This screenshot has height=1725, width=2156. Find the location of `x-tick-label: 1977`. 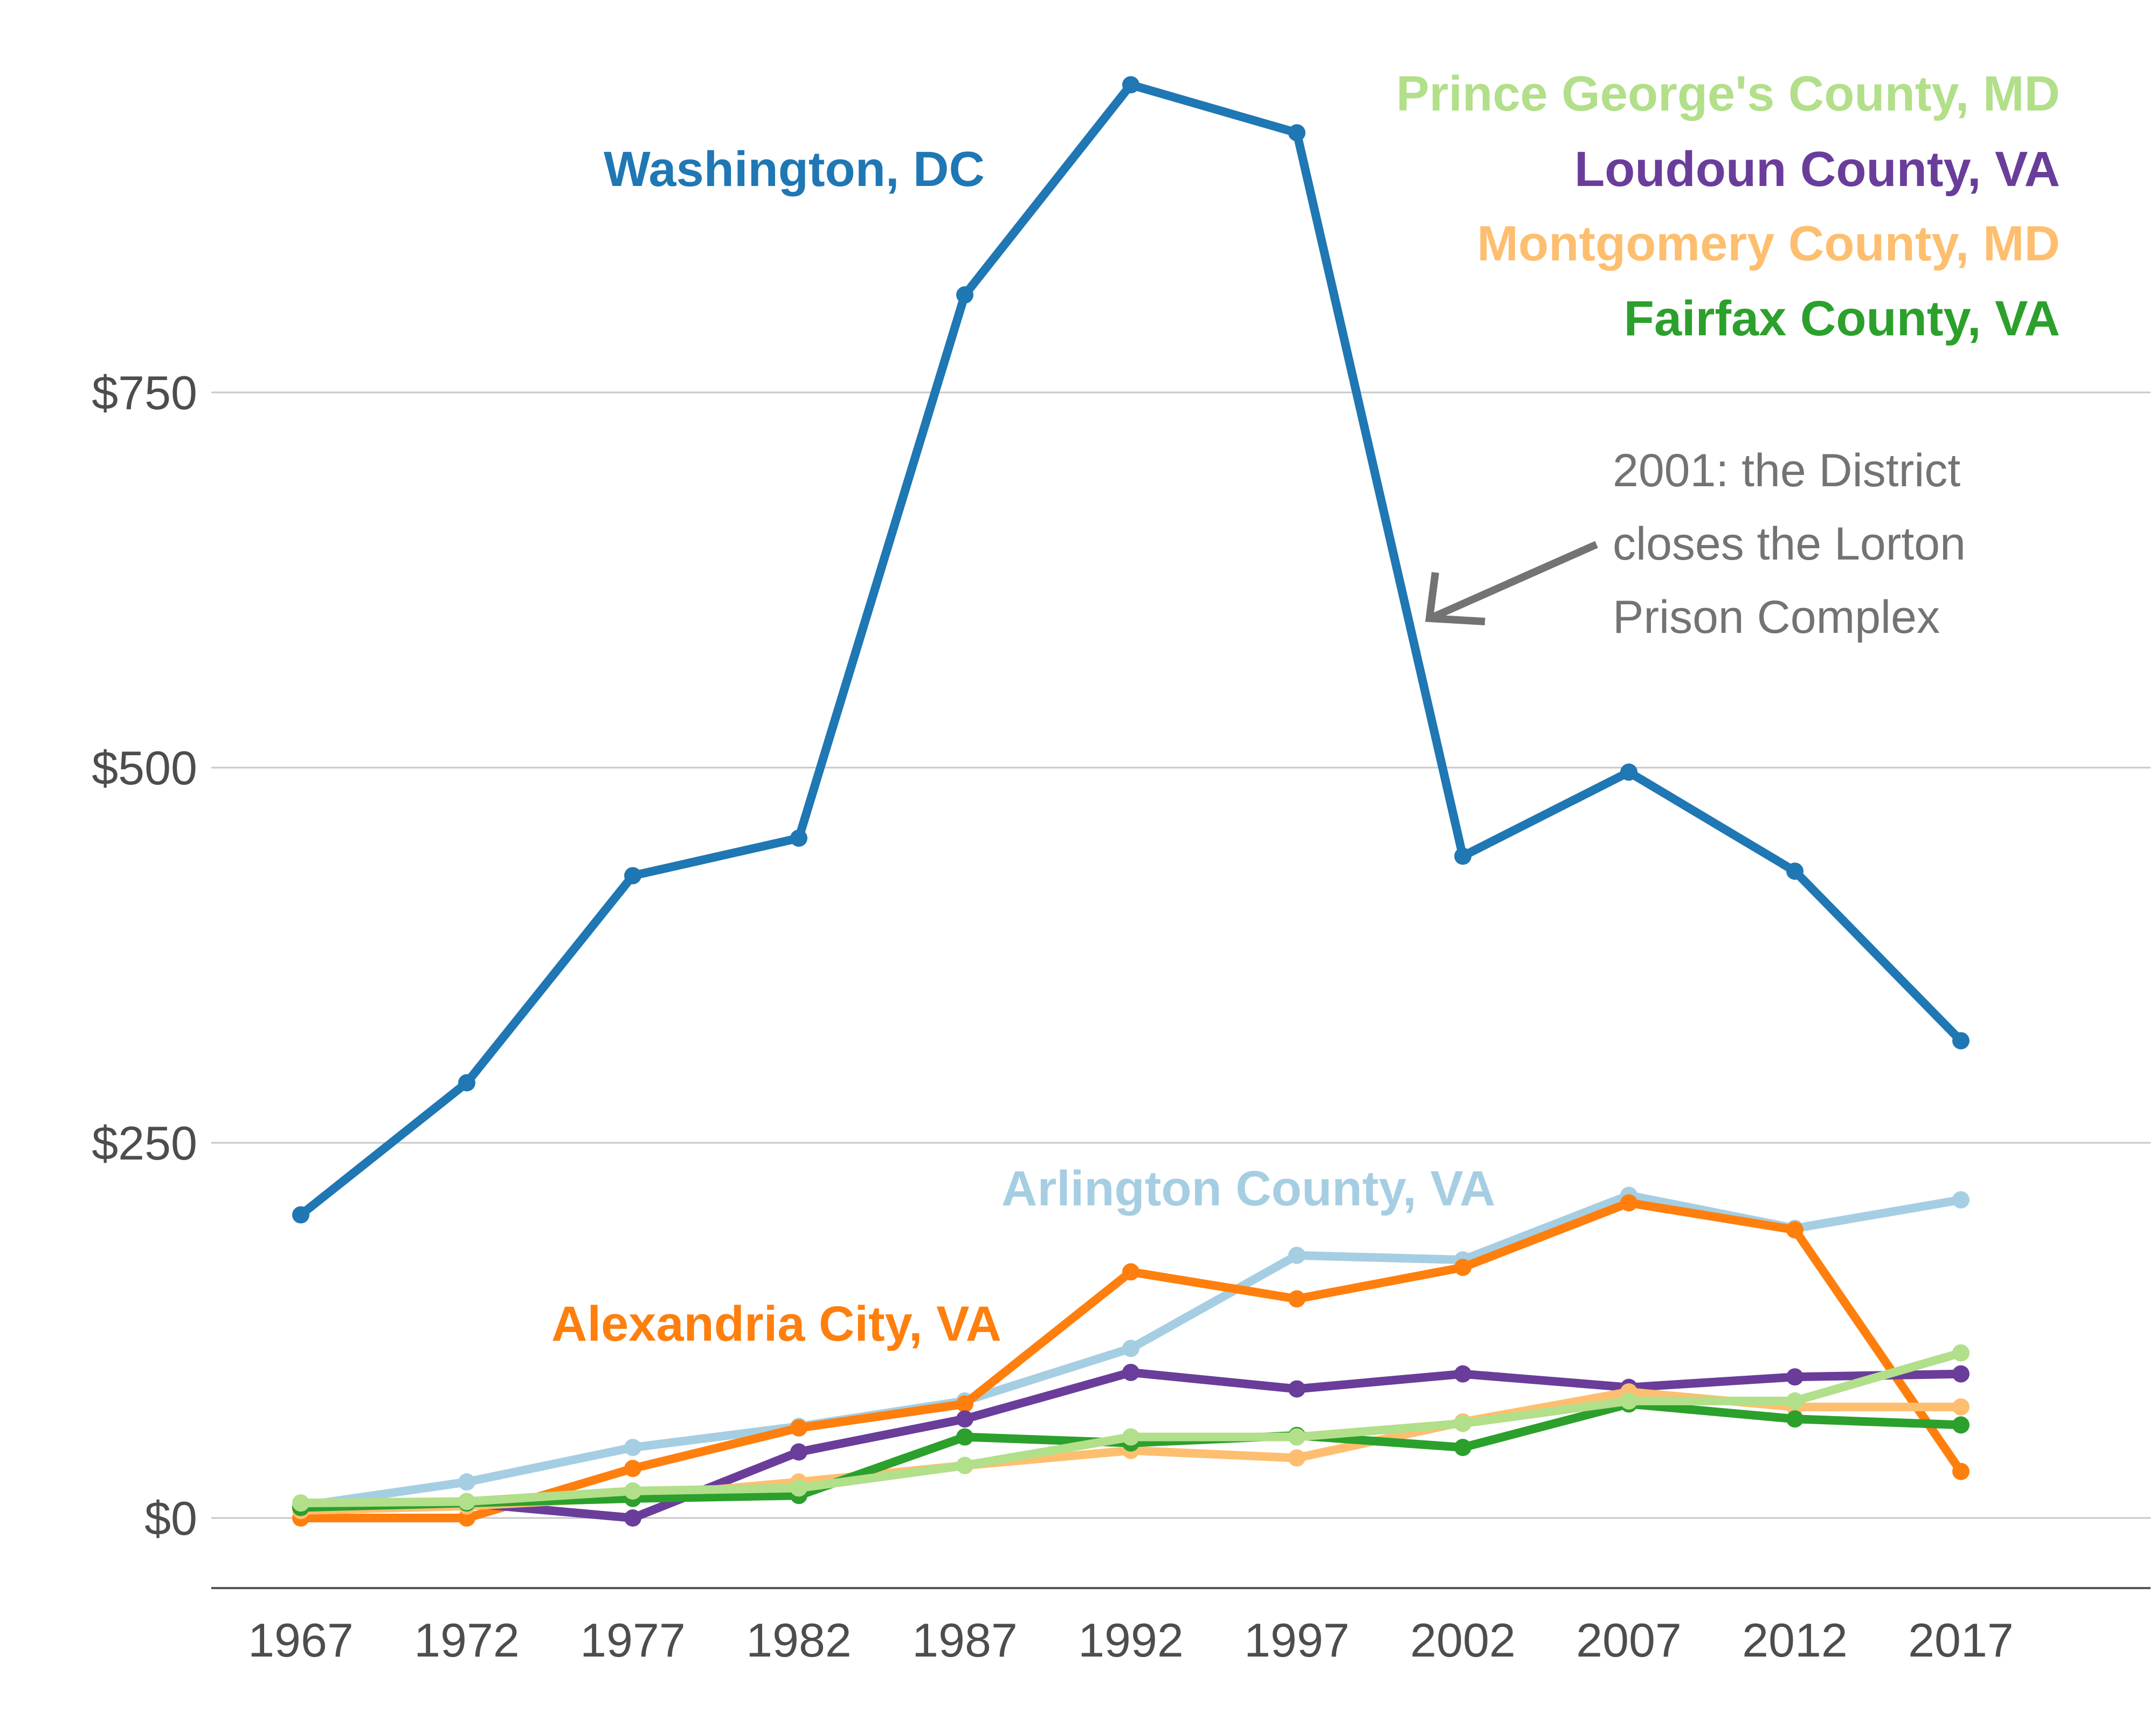

x-tick-label: 1977 is located at coordinates (633, 1640).